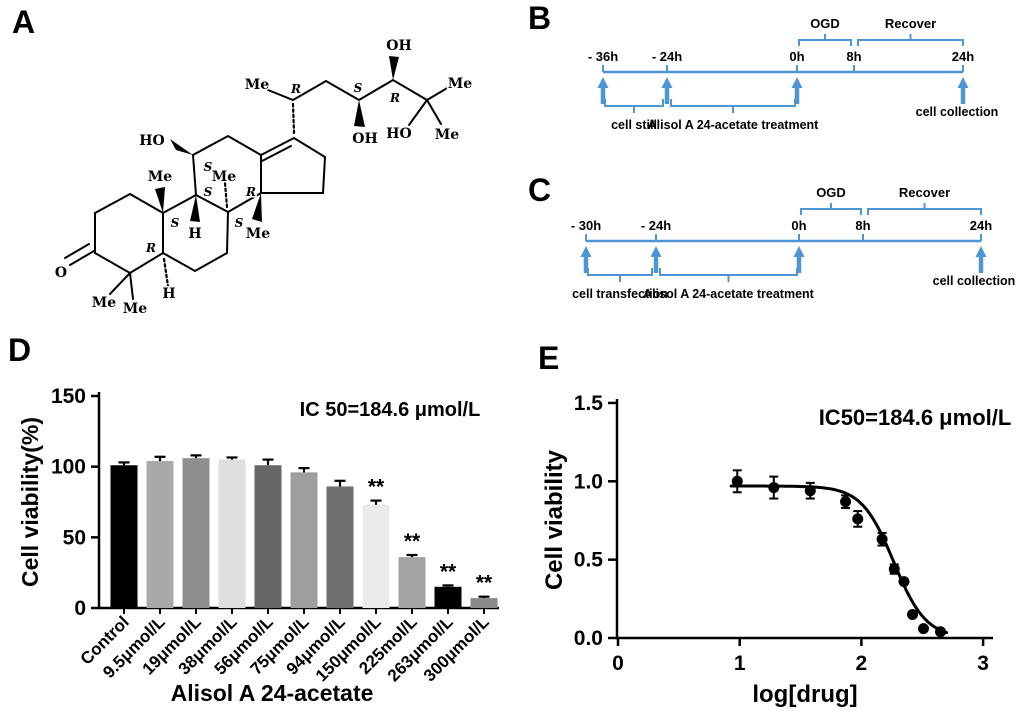  What do you see at coordinates (160, 200) in the screenshot?
I see `c10-methyl-wedge` at bounding box center [160, 200].